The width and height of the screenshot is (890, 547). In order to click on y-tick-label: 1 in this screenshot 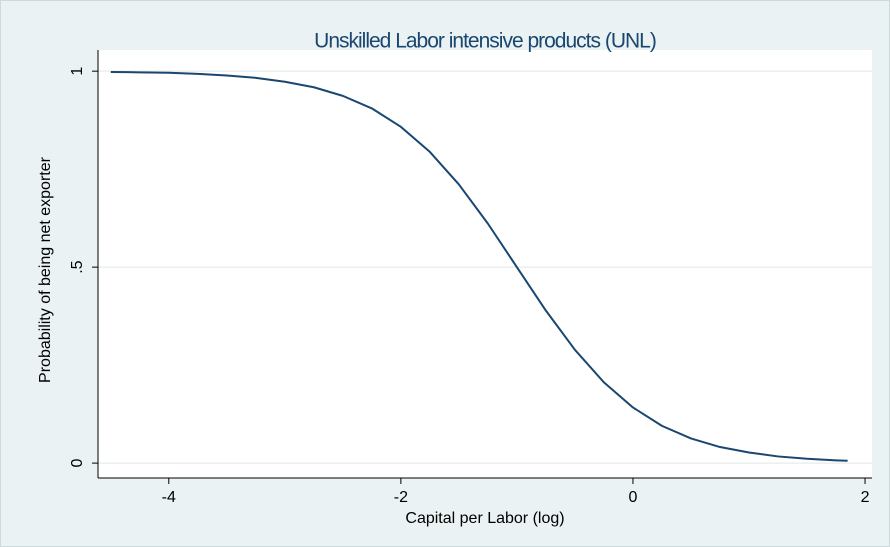, I will do `click(77, 71)`.